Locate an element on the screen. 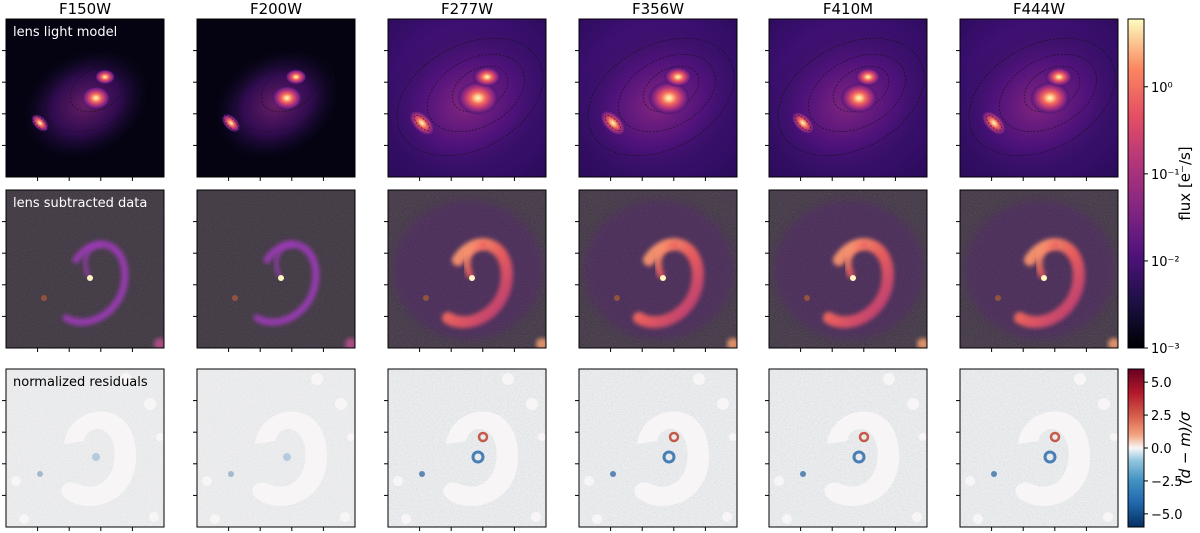 The image size is (1200, 533). filter-title: F356W is located at coordinates (658, 9).